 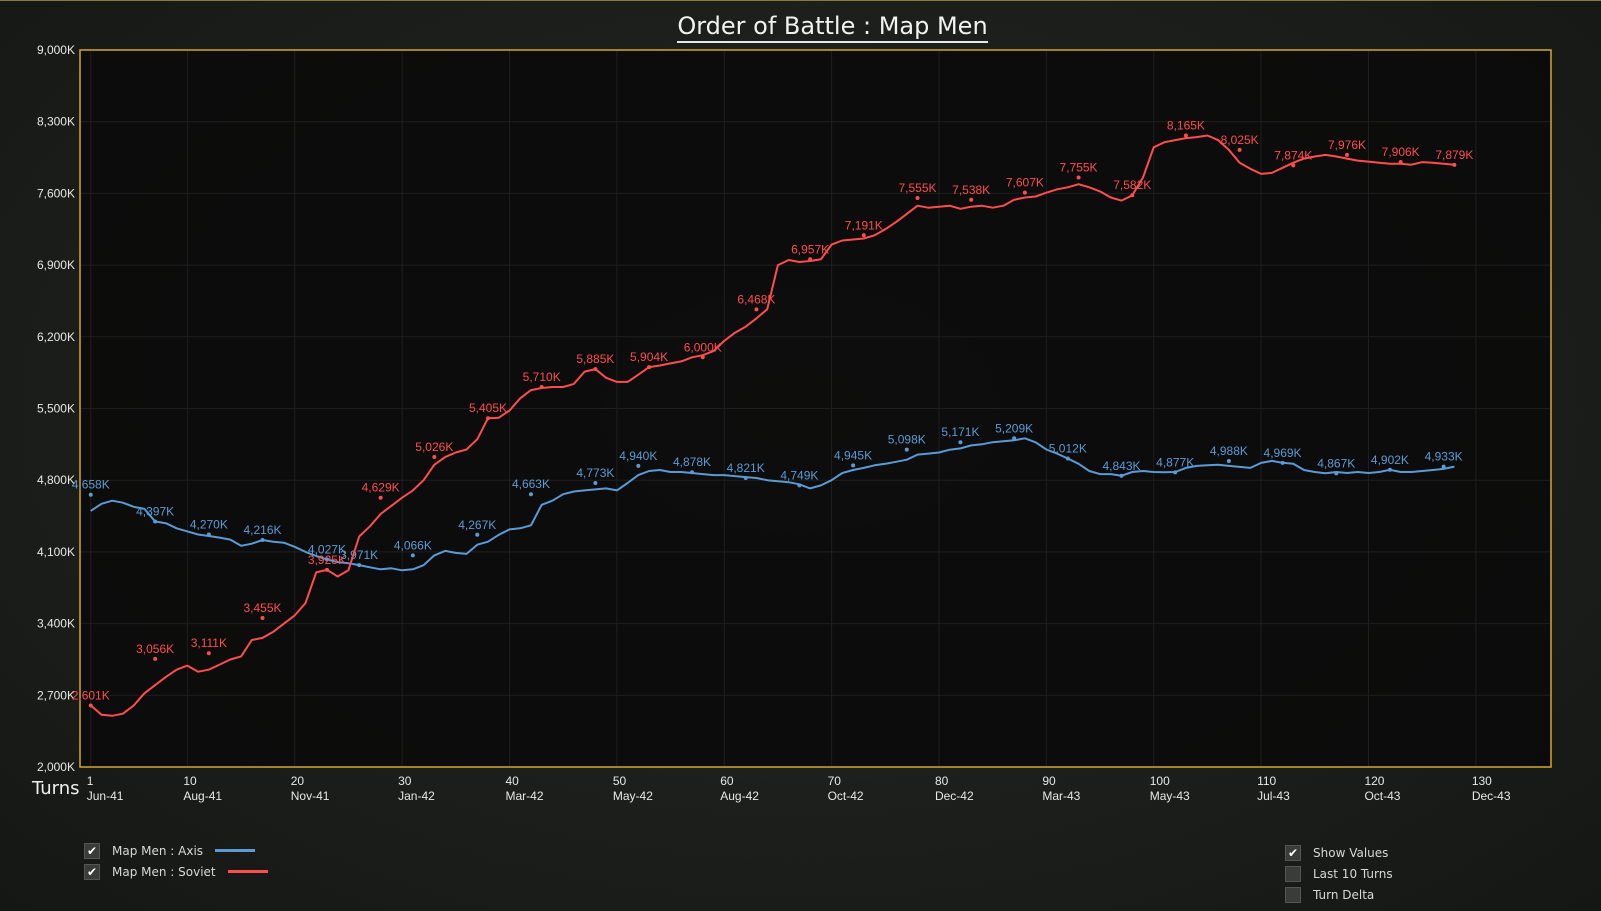 I want to click on x-tick-label: 40, so click(x=512, y=781).